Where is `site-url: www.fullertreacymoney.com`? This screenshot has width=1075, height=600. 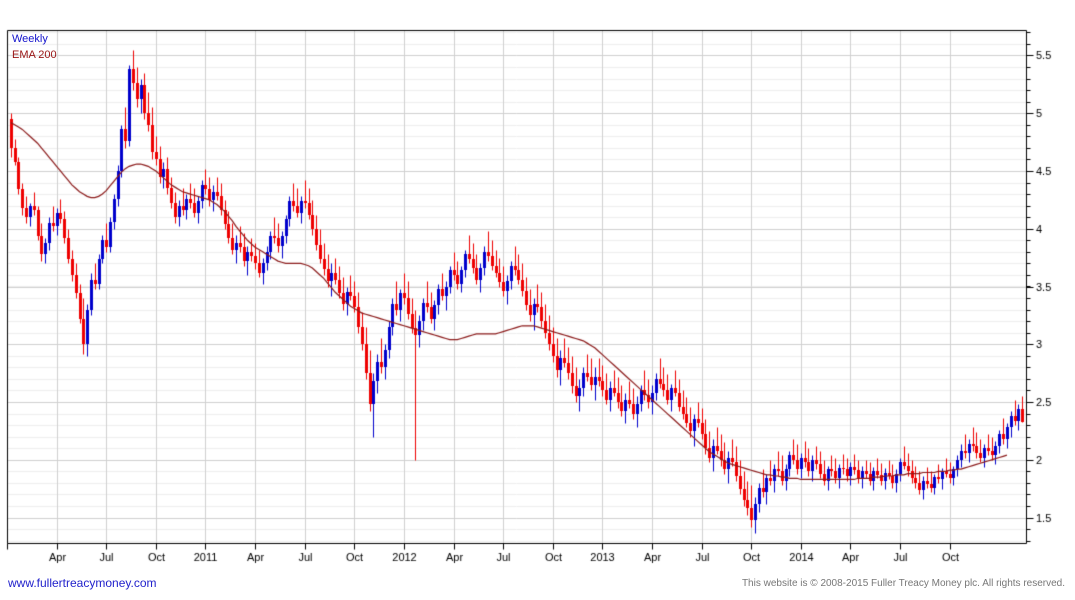 site-url: www.fullertreacymoney.com is located at coordinates (82, 583).